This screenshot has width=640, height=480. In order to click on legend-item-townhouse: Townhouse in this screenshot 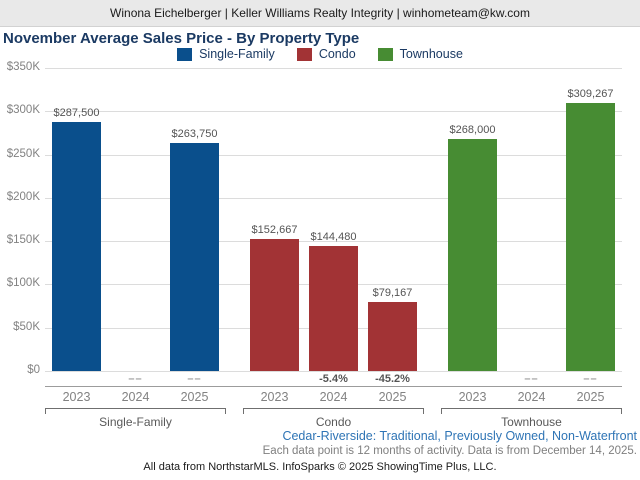, I will do `click(420, 54)`.